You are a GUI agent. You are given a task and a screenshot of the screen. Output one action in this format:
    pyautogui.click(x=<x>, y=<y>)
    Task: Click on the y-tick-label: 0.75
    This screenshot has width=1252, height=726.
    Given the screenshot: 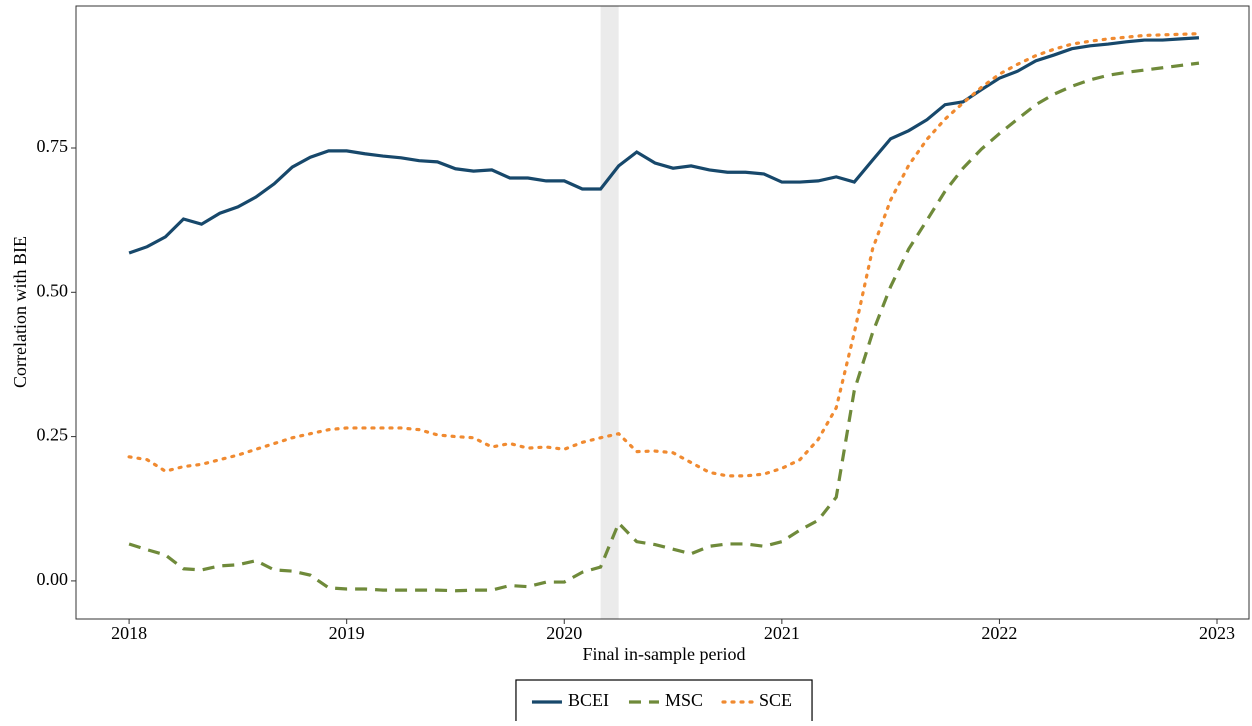 What is the action you would take?
    pyautogui.click(x=53, y=146)
    